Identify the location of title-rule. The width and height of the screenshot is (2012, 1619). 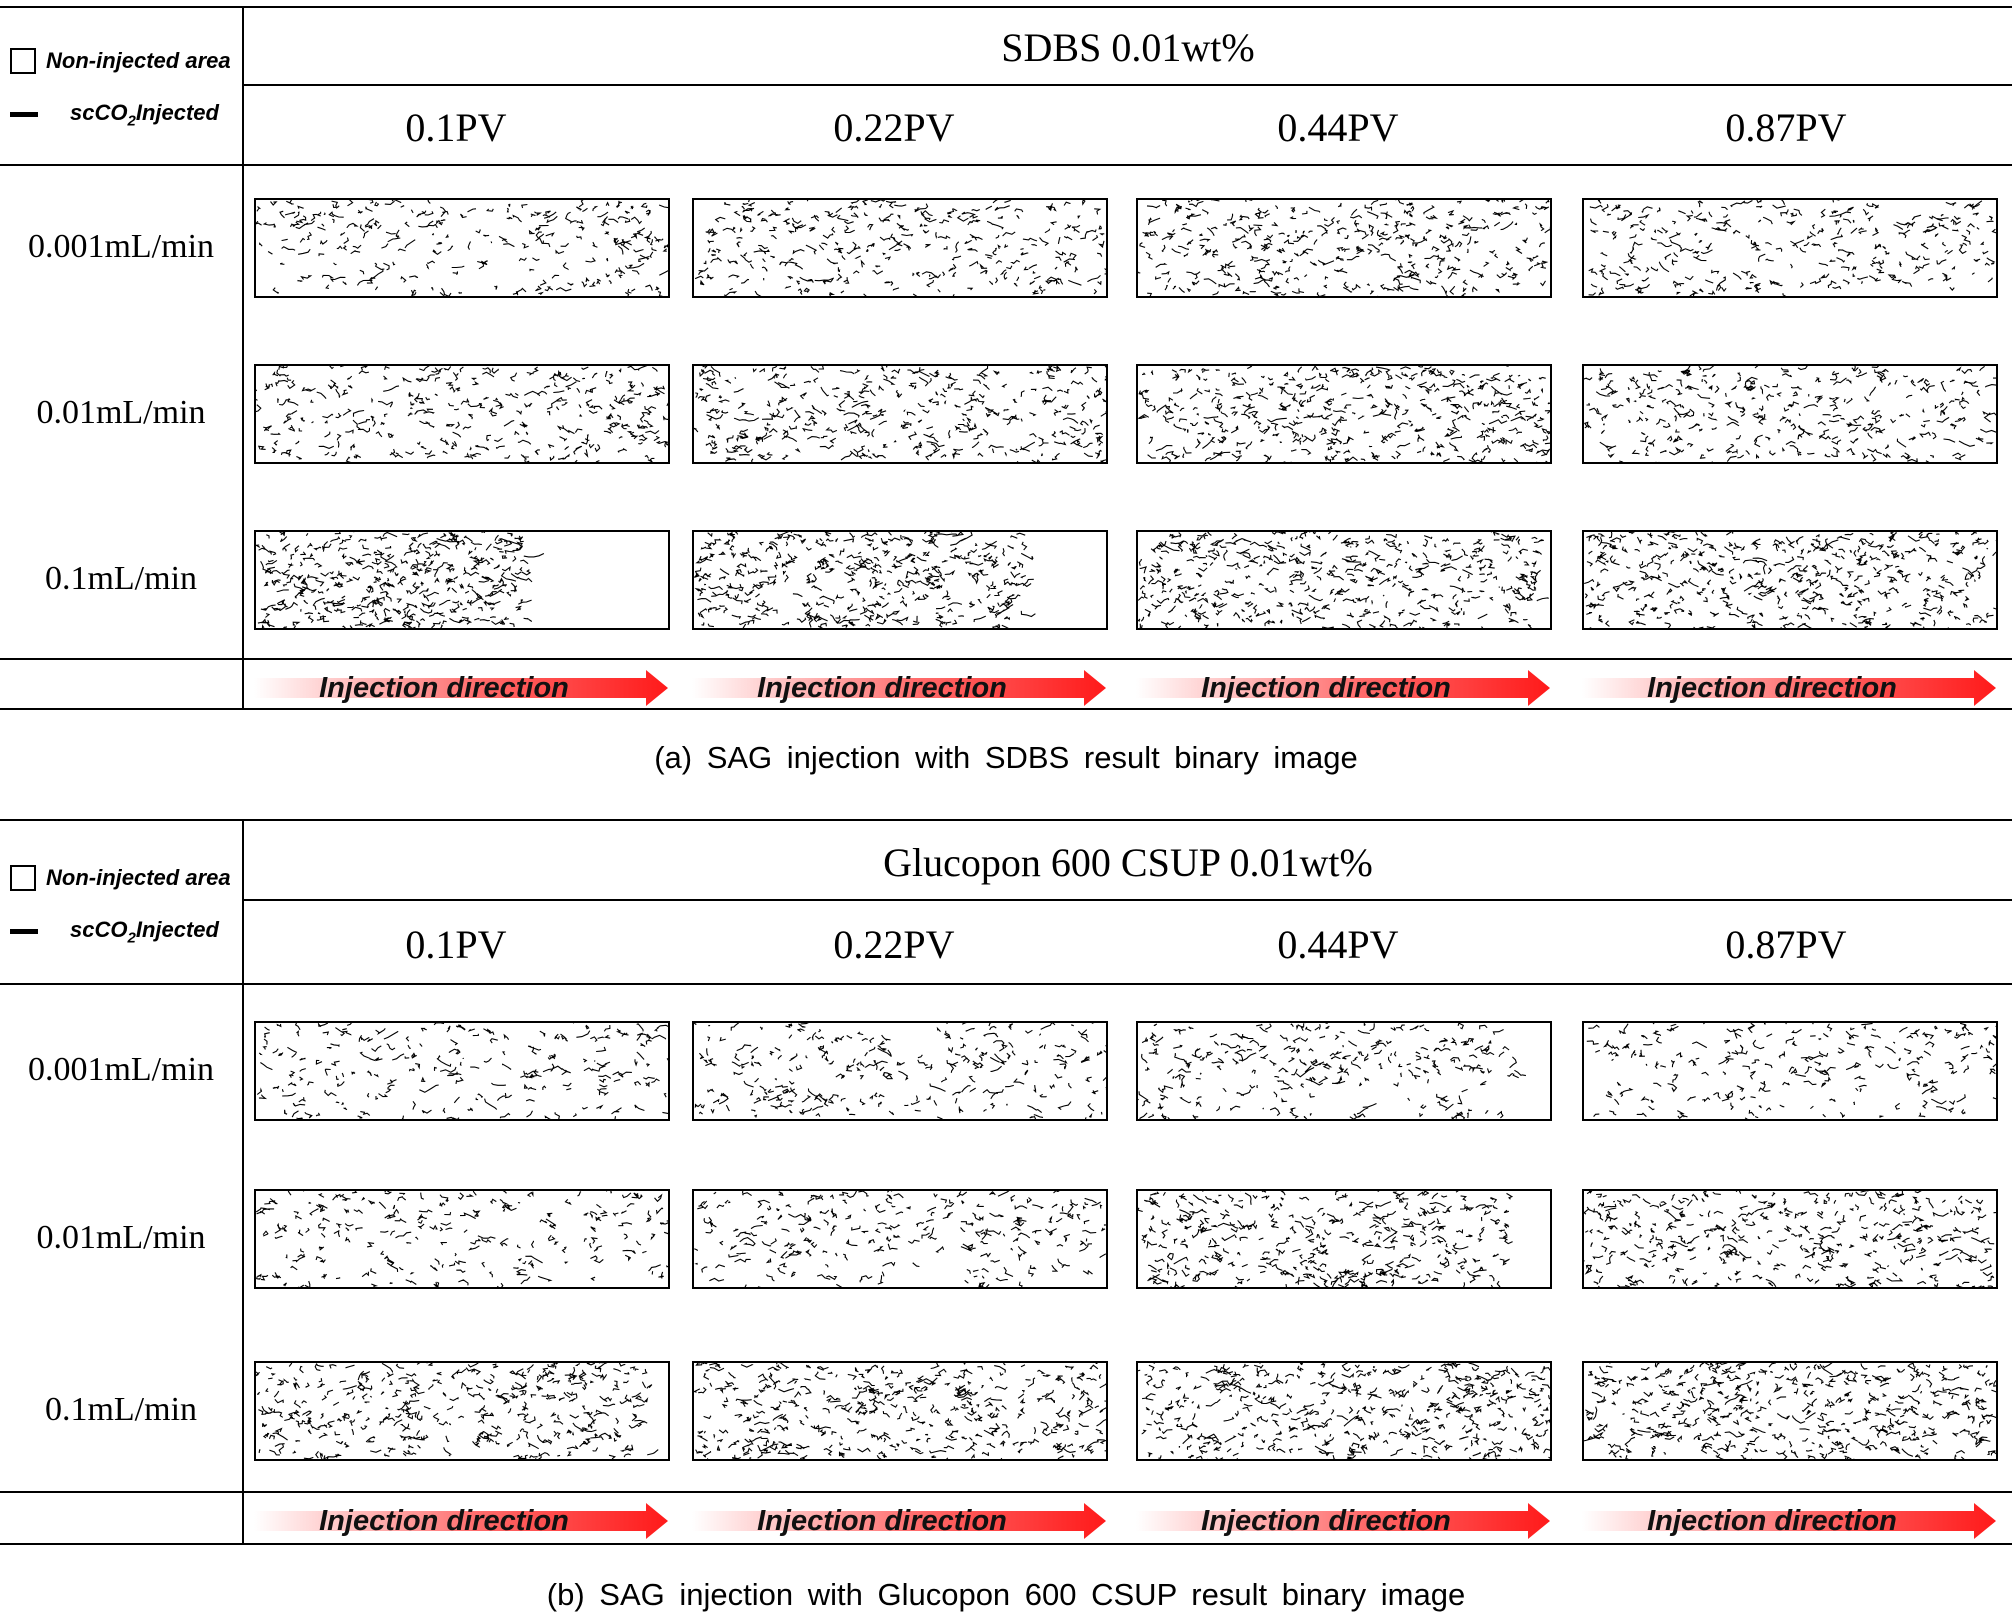
(1128, 85).